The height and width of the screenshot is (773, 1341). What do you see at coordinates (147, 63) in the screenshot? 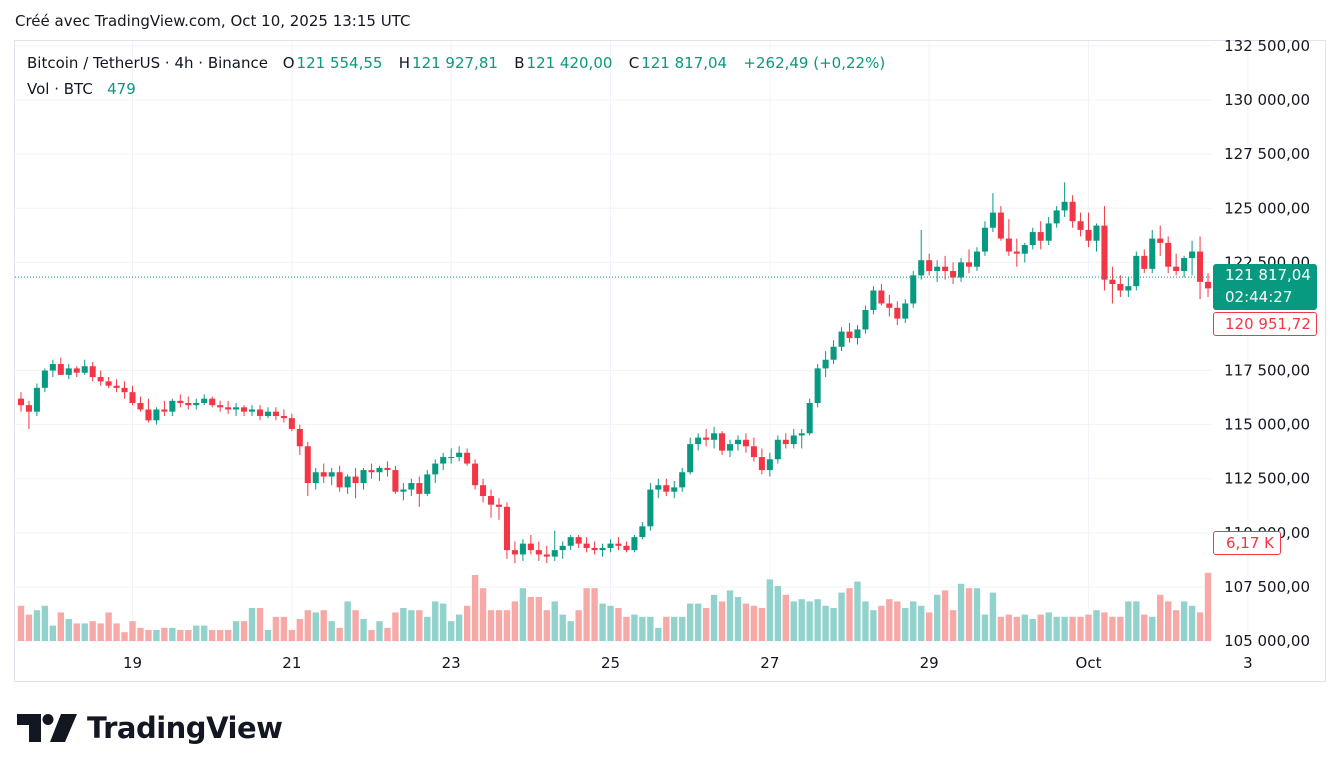
I see `symbol-label: Bitcoin / TetherUS · 4h · Binance` at bounding box center [147, 63].